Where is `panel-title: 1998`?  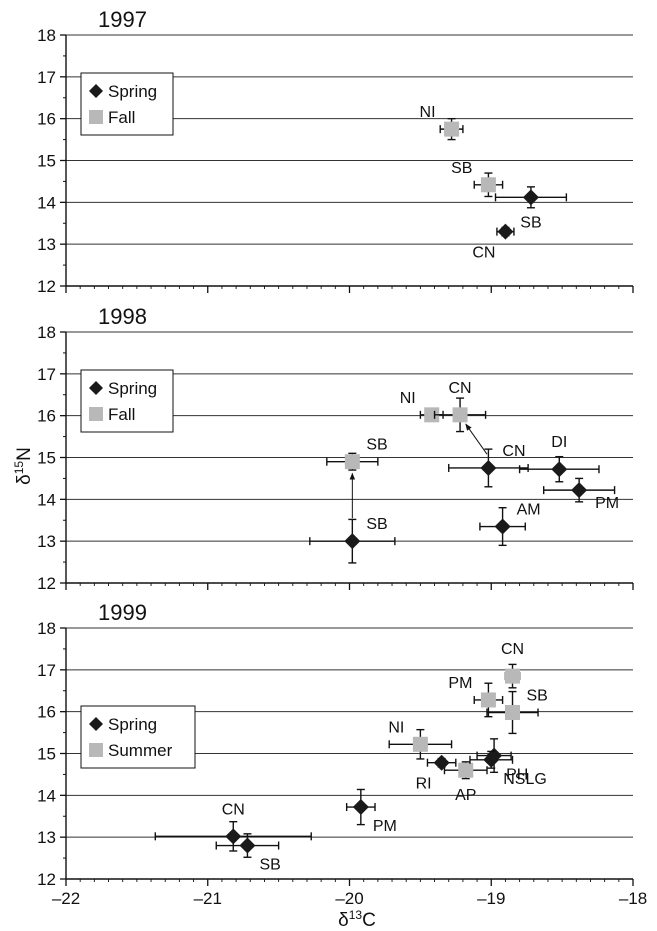 panel-title: 1998 is located at coordinates (122, 316).